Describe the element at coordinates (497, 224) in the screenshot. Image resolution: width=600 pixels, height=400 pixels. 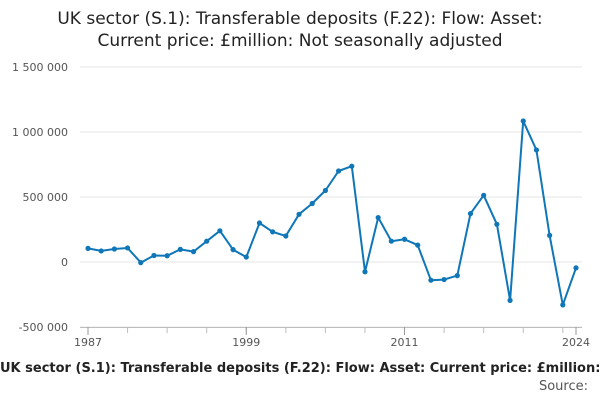
I see `data-point-2018` at that location.